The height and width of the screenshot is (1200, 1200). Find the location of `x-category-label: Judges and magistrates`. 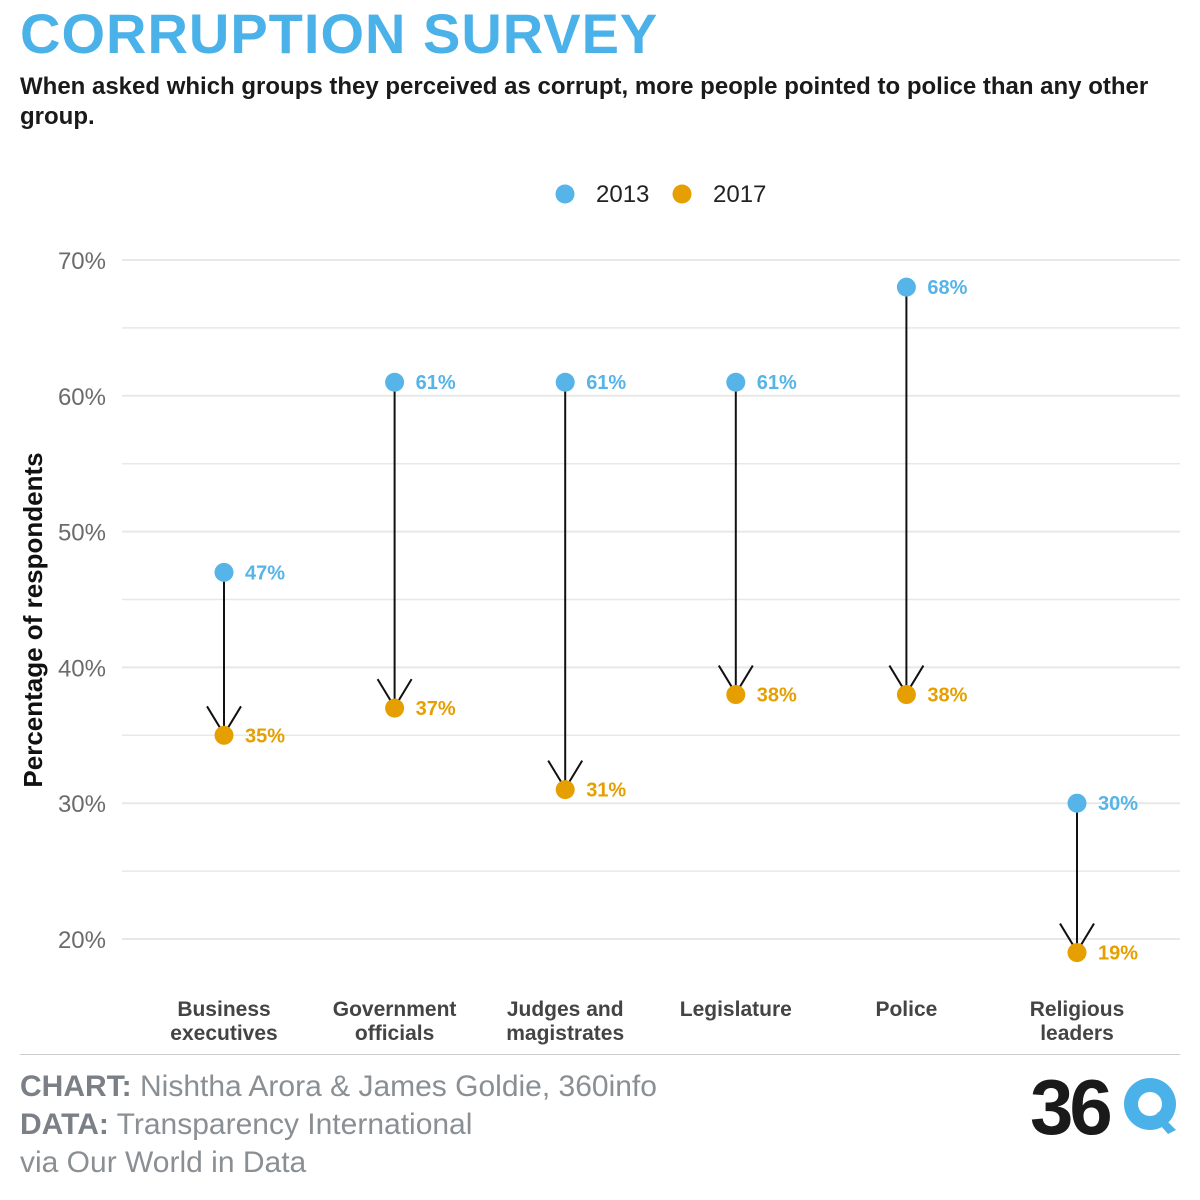

x-category-label: Judges and magistrates is located at coordinates (565, 1021).